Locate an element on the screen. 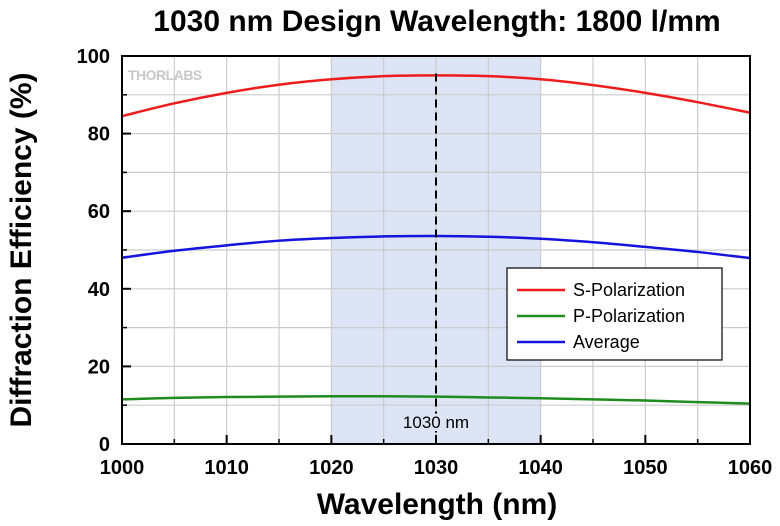 Image resolution: width=780 pixels, height=526 pixels. x-tick-label: 1020 is located at coordinates (331, 468).